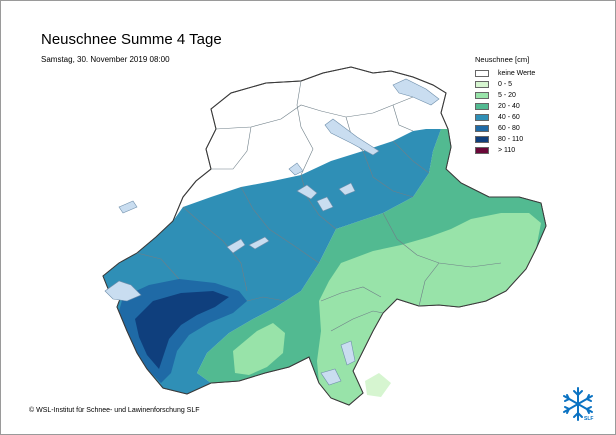 Image resolution: width=616 pixels, height=435 pixels. Describe the element at coordinates (540, 117) in the screenshot. I see `legend-item: 40 - 60` at that location.